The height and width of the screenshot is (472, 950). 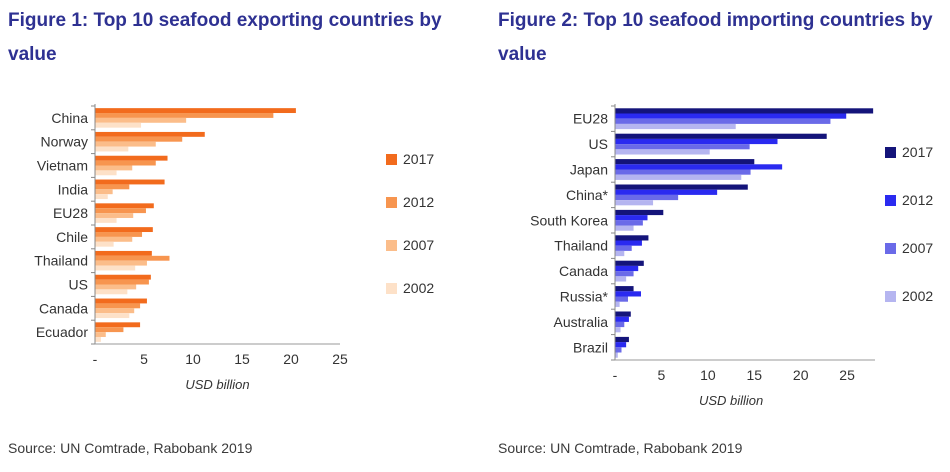 What do you see at coordinates (616, 355) in the screenshot?
I see `bar-brazil-2002` at bounding box center [616, 355].